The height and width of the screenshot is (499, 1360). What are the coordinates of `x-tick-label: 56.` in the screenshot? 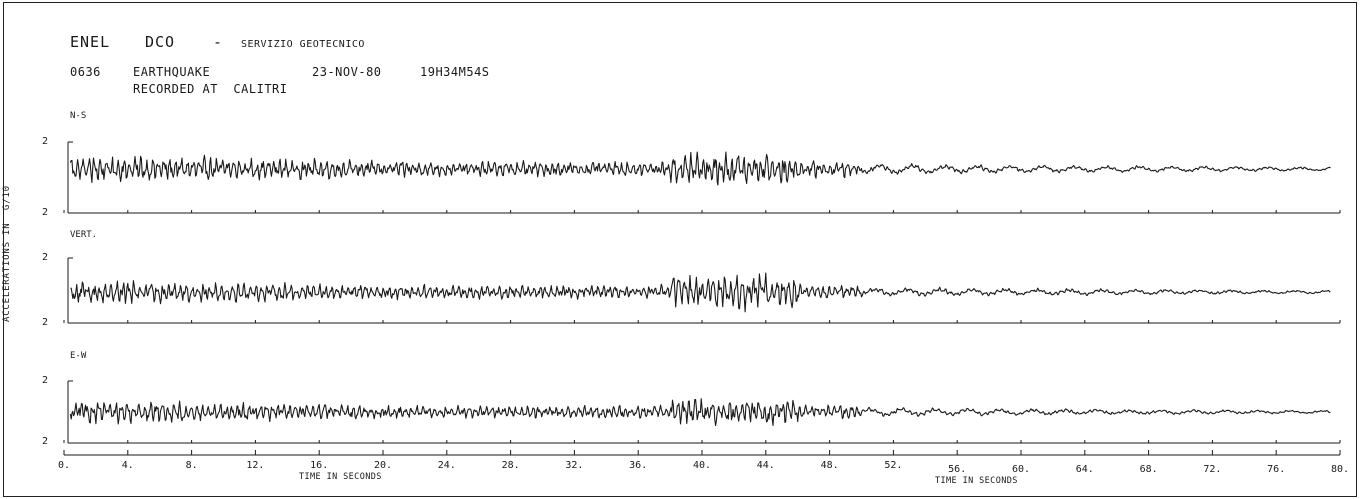 It's located at (957, 469).